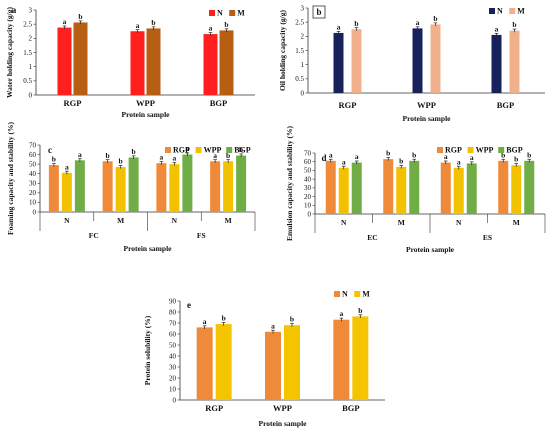 The height and width of the screenshot is (433, 550). Describe the element at coordinates (147, 350) in the screenshot. I see `y-axis-title: Protein solubility (%)` at that location.